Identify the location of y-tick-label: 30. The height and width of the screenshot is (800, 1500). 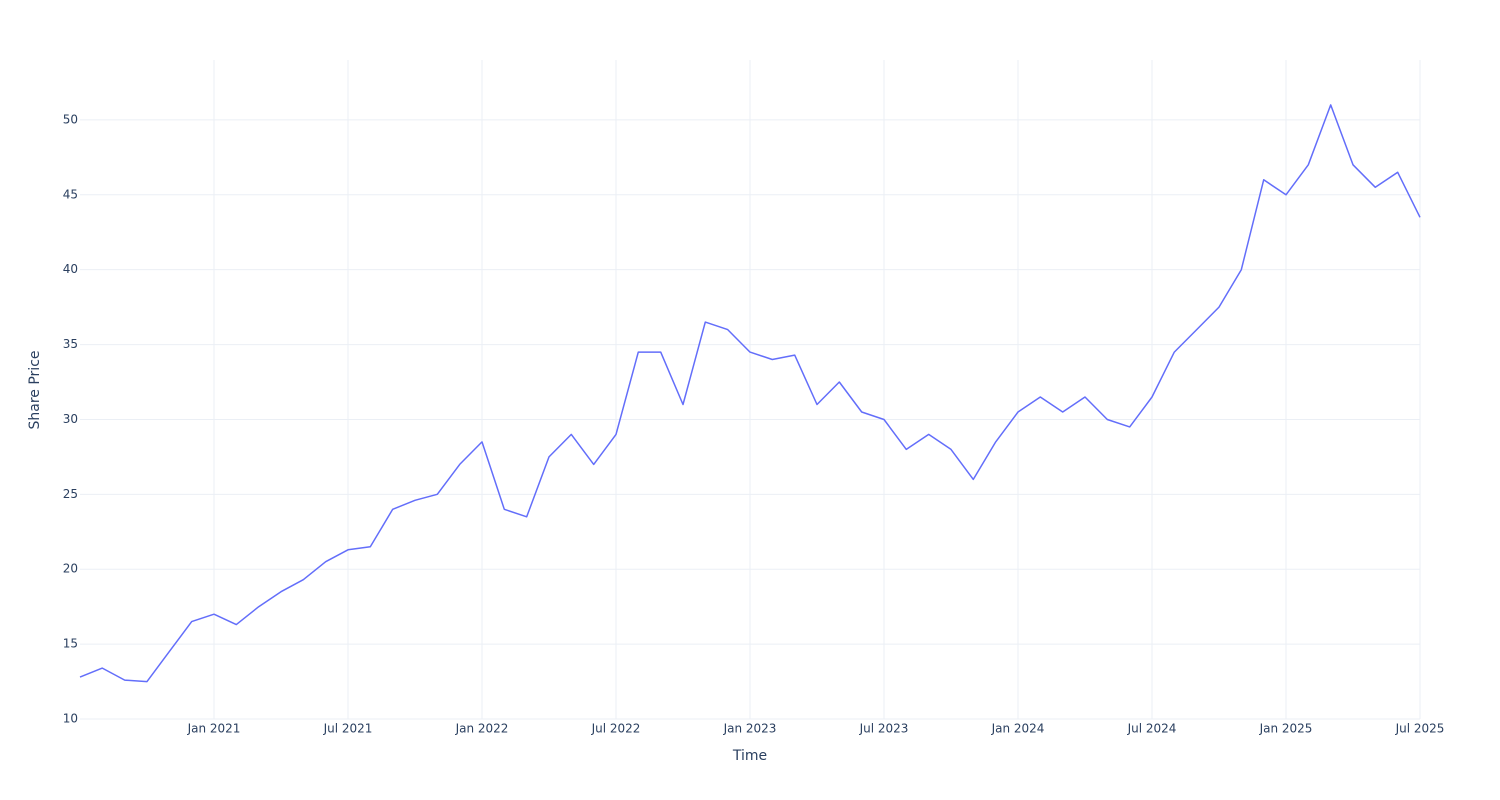
(70, 419).